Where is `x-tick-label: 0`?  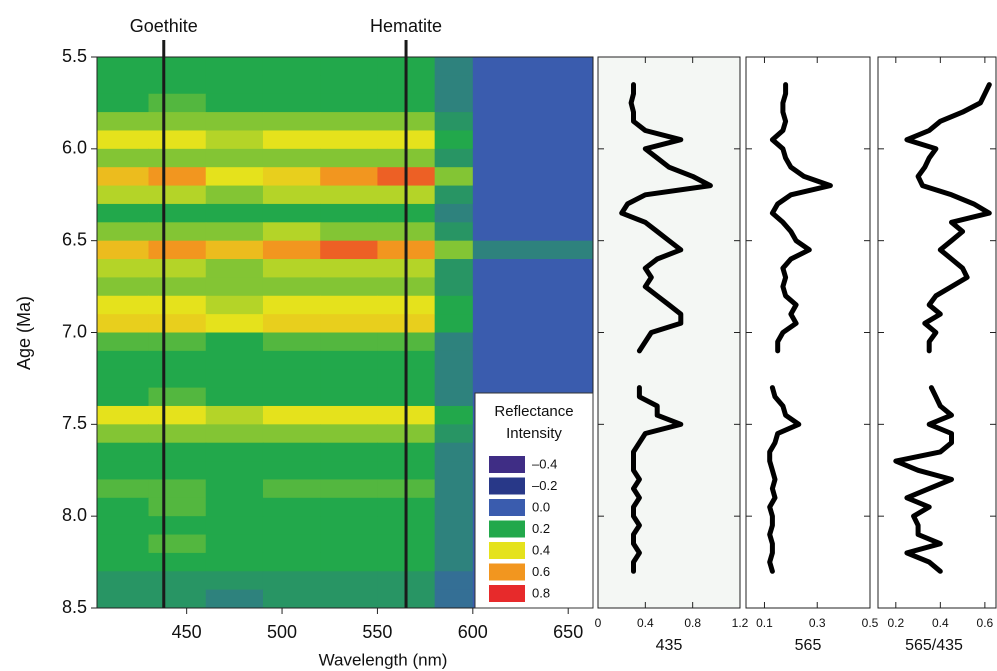 x-tick-label: 0 is located at coordinates (598, 623).